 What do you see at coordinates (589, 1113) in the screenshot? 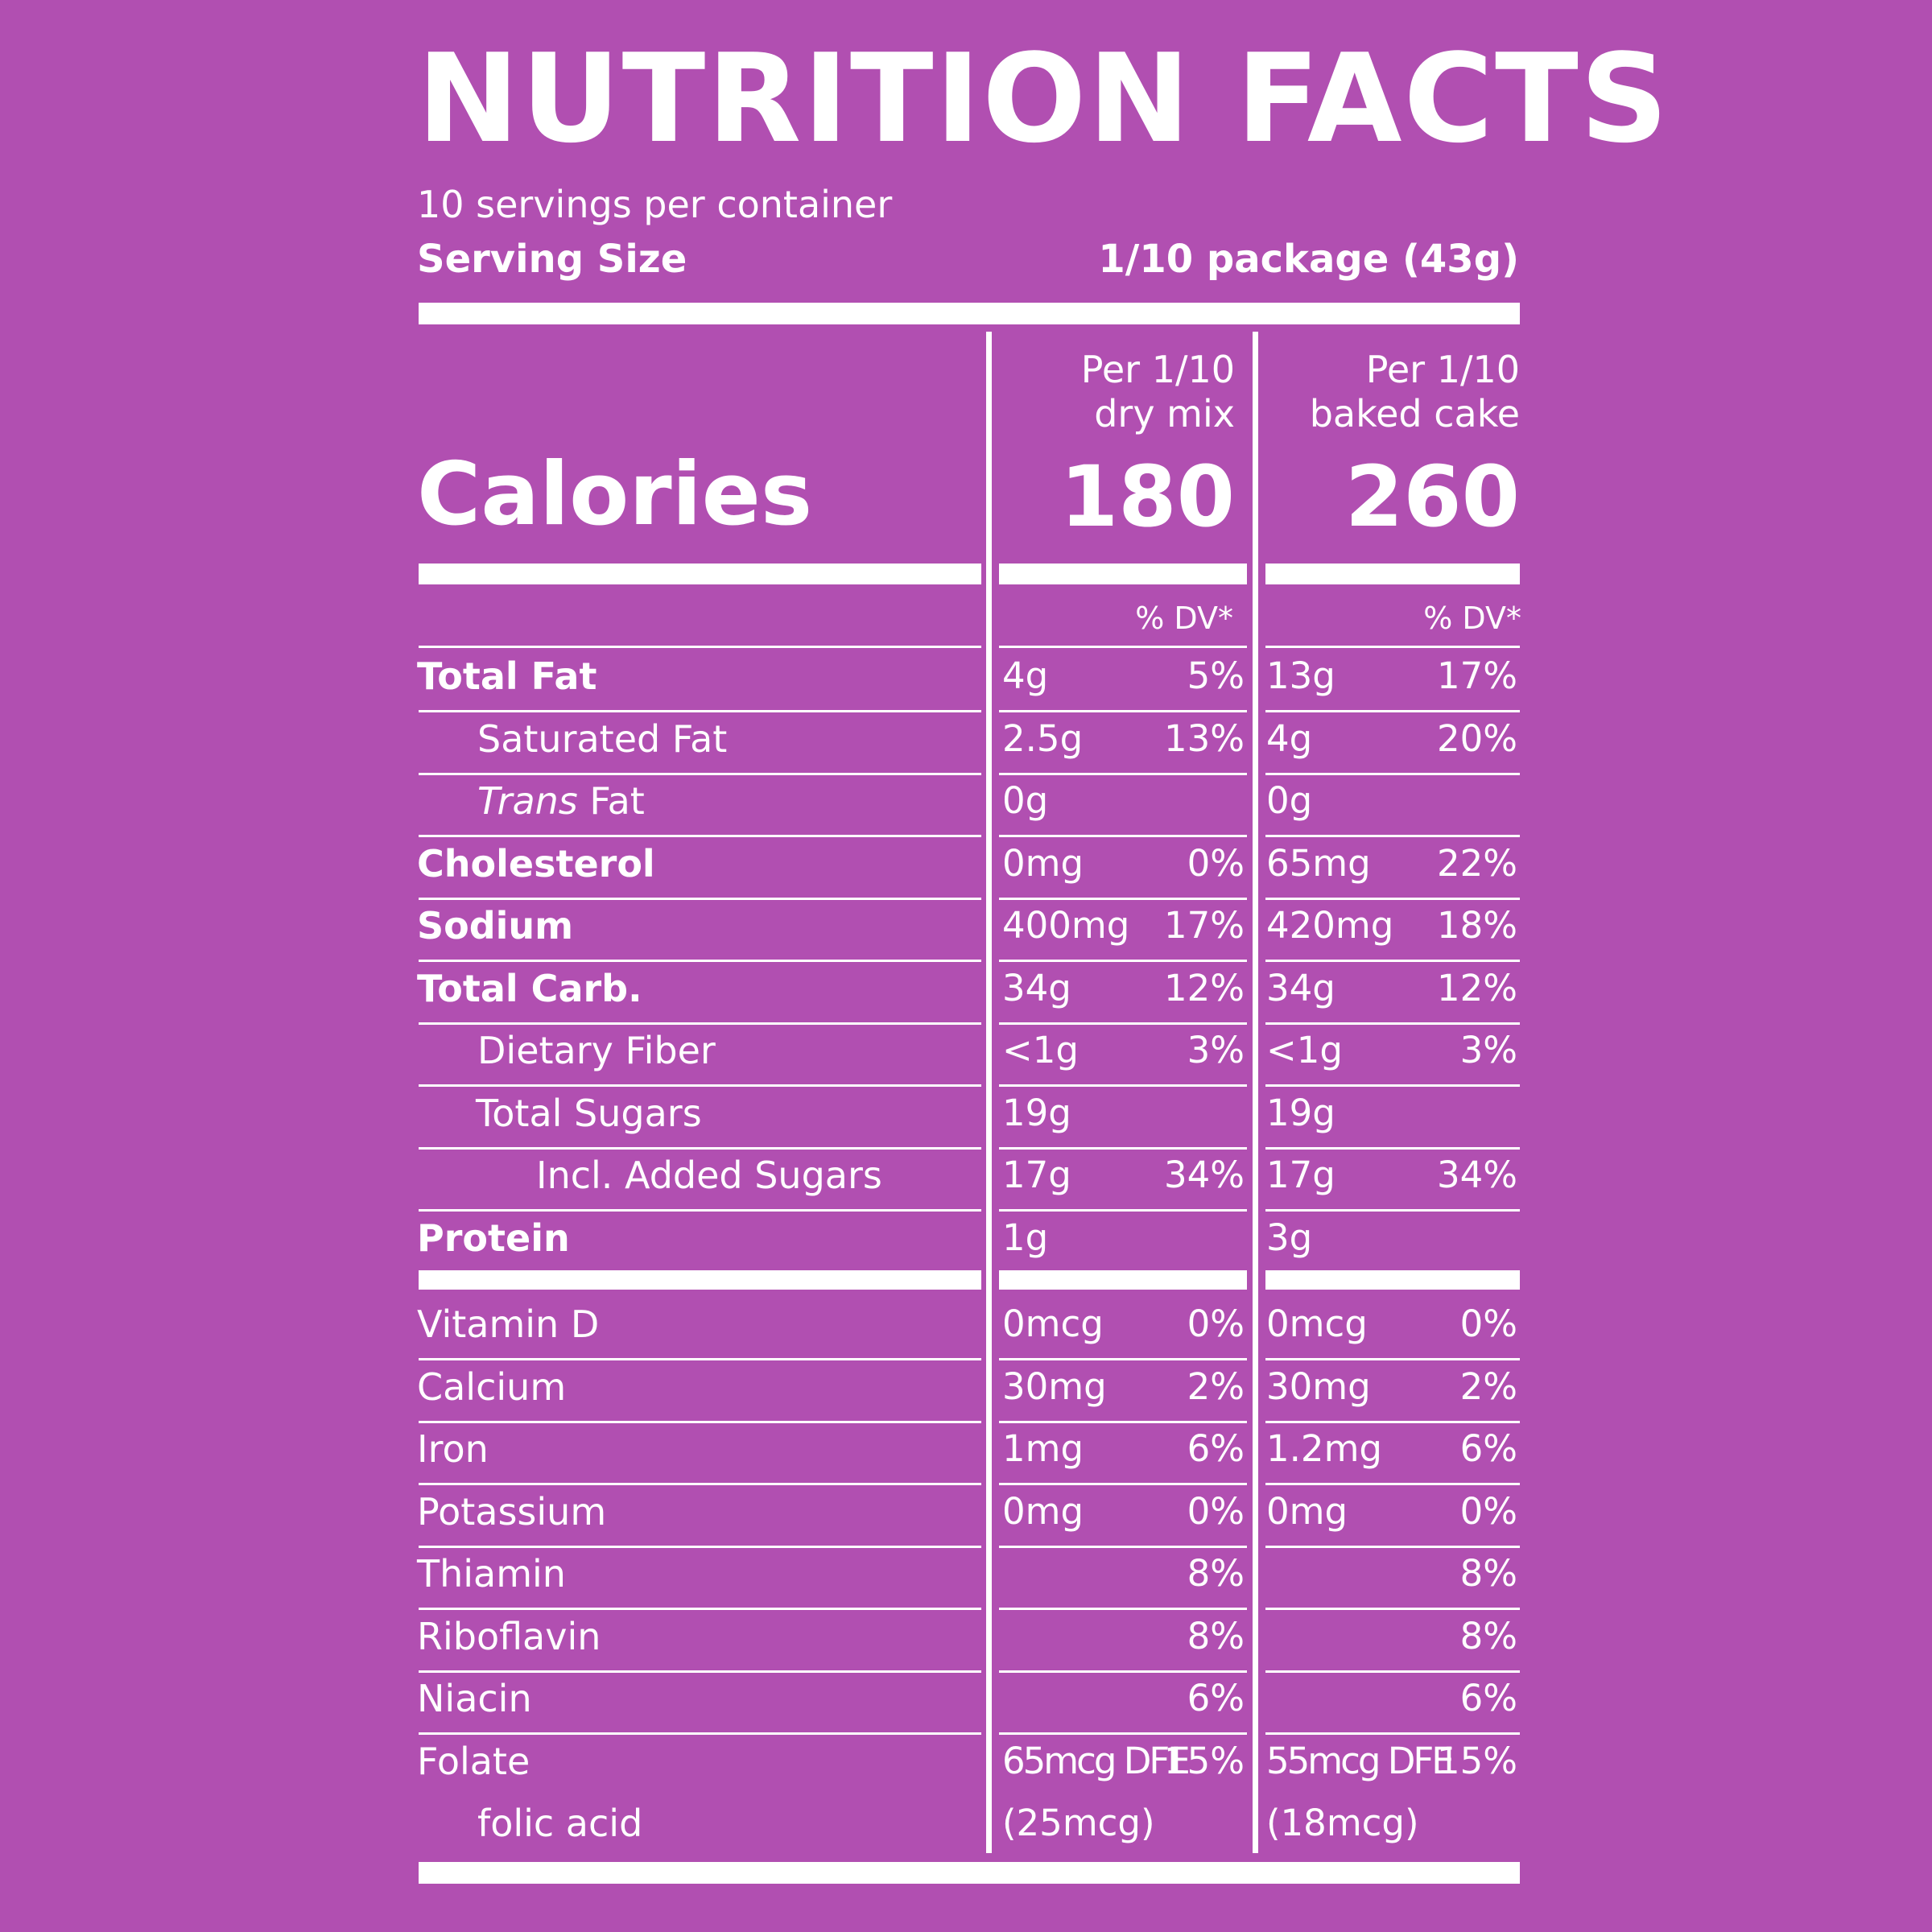
I see `nutrient-label: Total Sugars` at bounding box center [589, 1113].